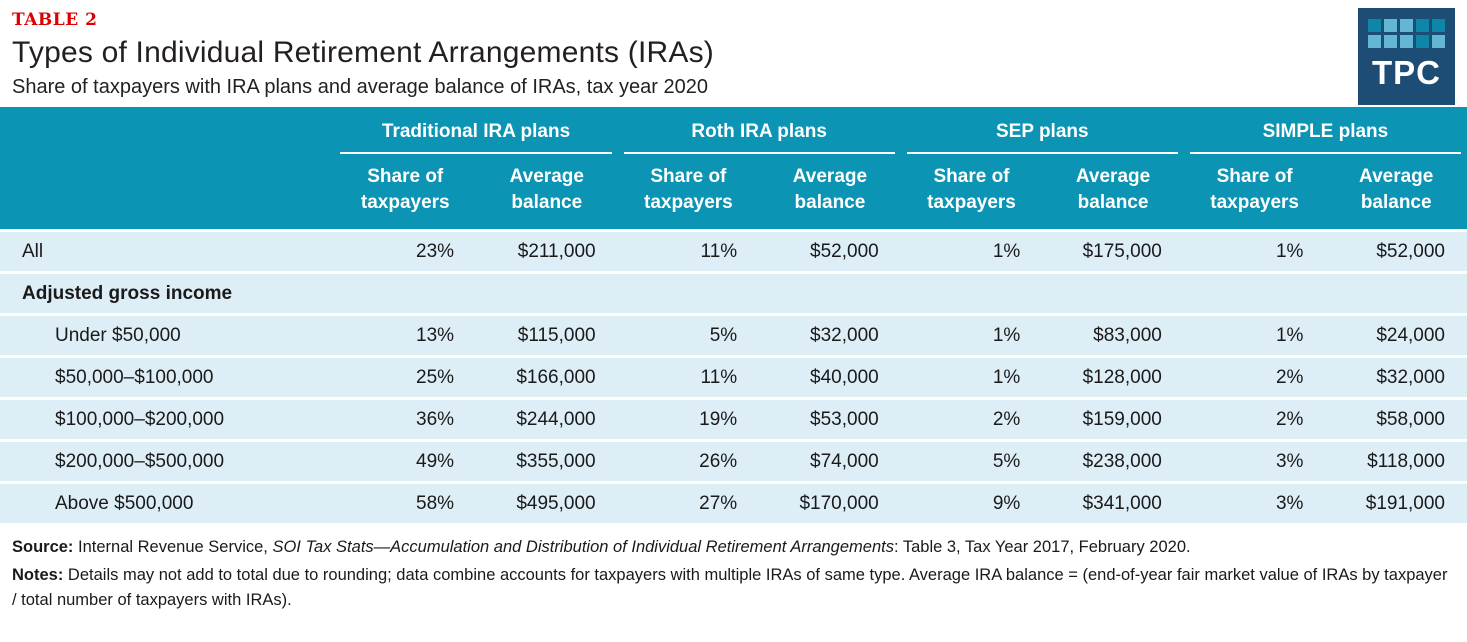 This screenshot has height=642, width=1467. Describe the element at coordinates (167, 421) in the screenshot. I see `row-label: $100,000–$200,000` at that location.